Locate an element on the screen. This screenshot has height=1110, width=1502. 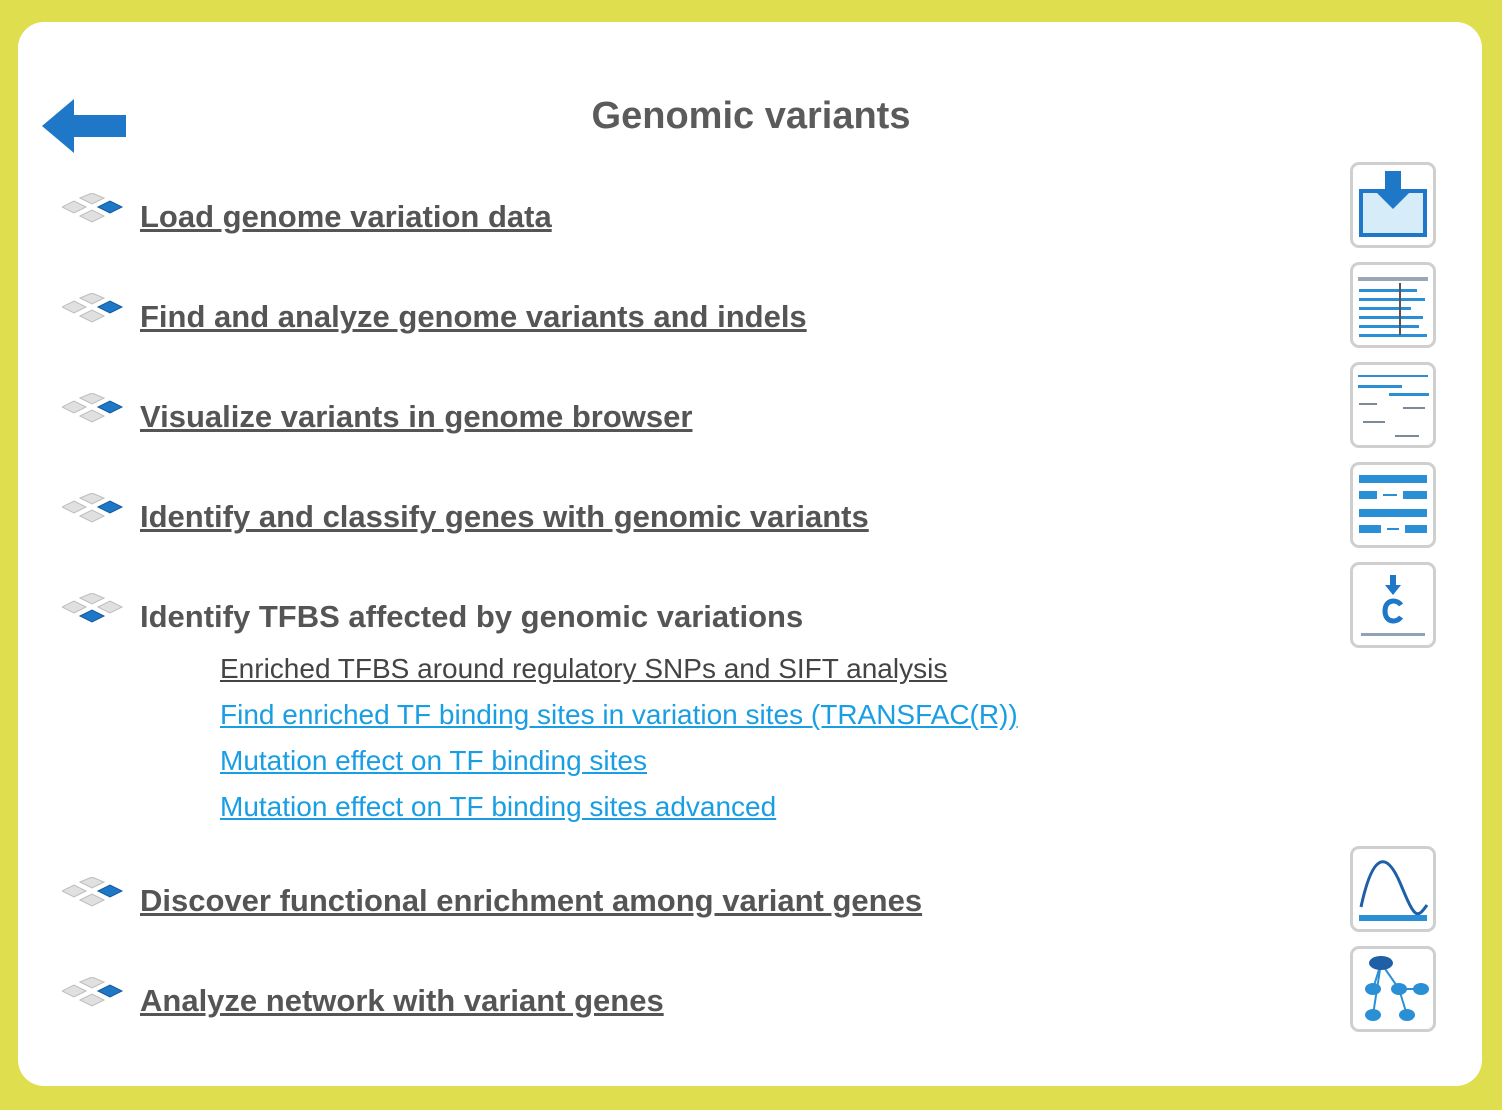
mutation-effect-tf-link: Mutation effect on TF binding sites is located at coordinates (433, 760).